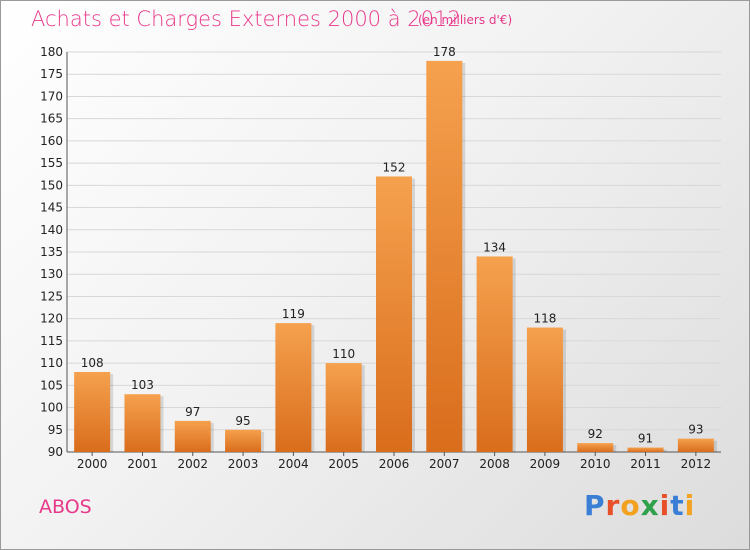 The height and width of the screenshot is (550, 750). What do you see at coordinates (394, 314) in the screenshot?
I see `bar-2006` at bounding box center [394, 314].